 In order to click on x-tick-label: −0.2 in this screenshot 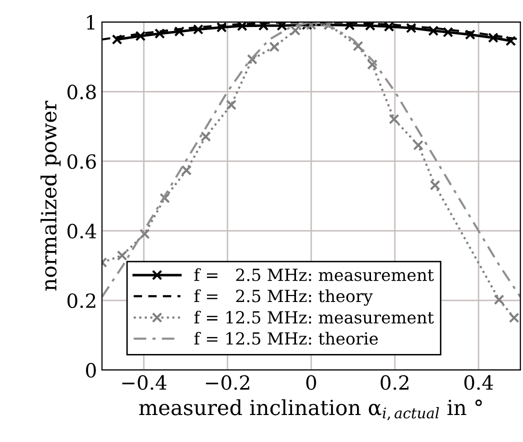, I will do `click(228, 382)`.